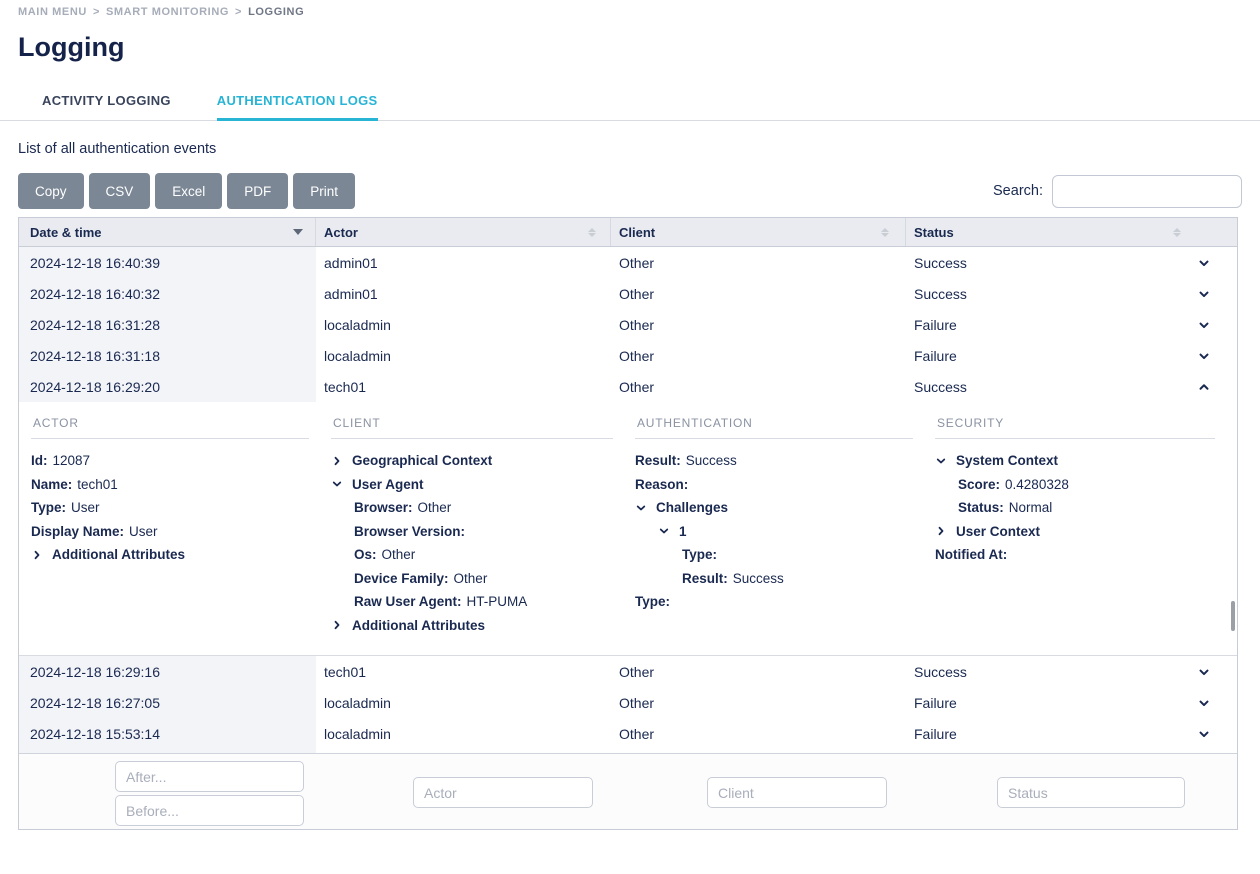 The image size is (1260, 874). I want to click on table-row: 2024-12-18 16:29:16 tech01 Other Success, so click(628, 671).